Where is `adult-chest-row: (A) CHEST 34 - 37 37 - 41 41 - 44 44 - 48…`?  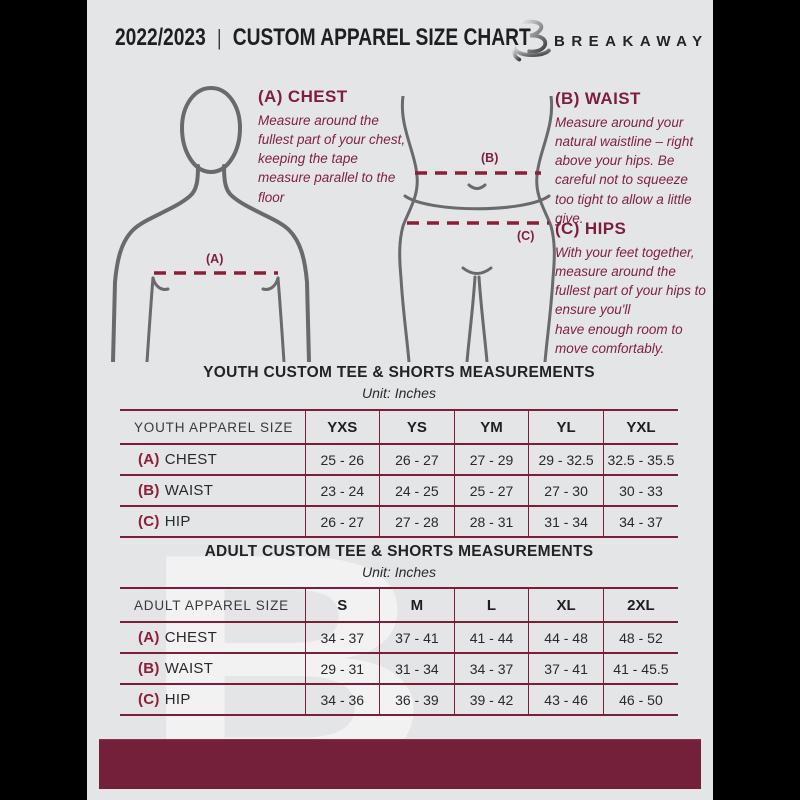 adult-chest-row: (A) CHEST 34 - 37 37 - 41 41 - 44 44 - 48… is located at coordinates (399, 637).